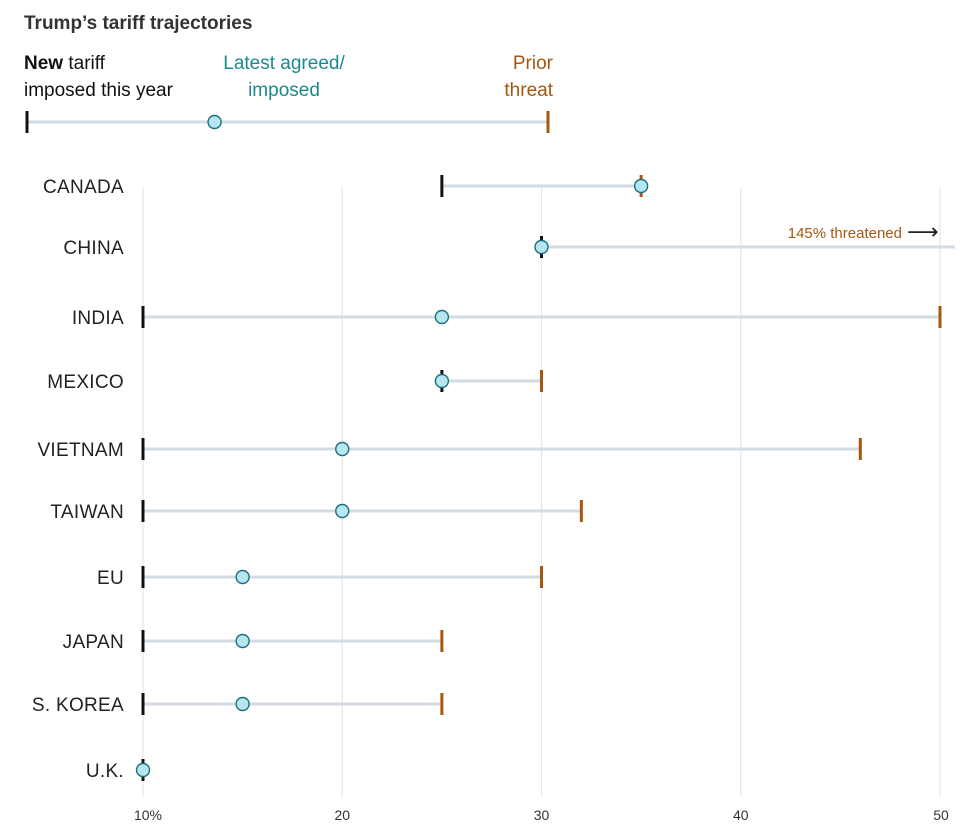 This screenshot has width=977, height=837. I want to click on x-tick-label: 40, so click(741, 815).